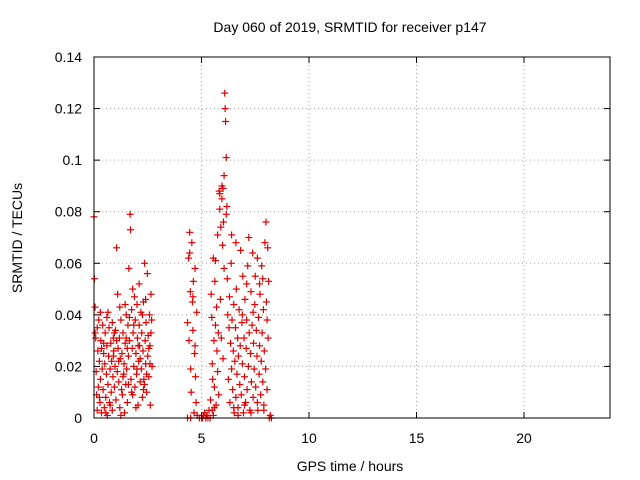 Image resolution: width=640 pixels, height=480 pixels. I want to click on x-tick-label: 5, so click(202, 438).